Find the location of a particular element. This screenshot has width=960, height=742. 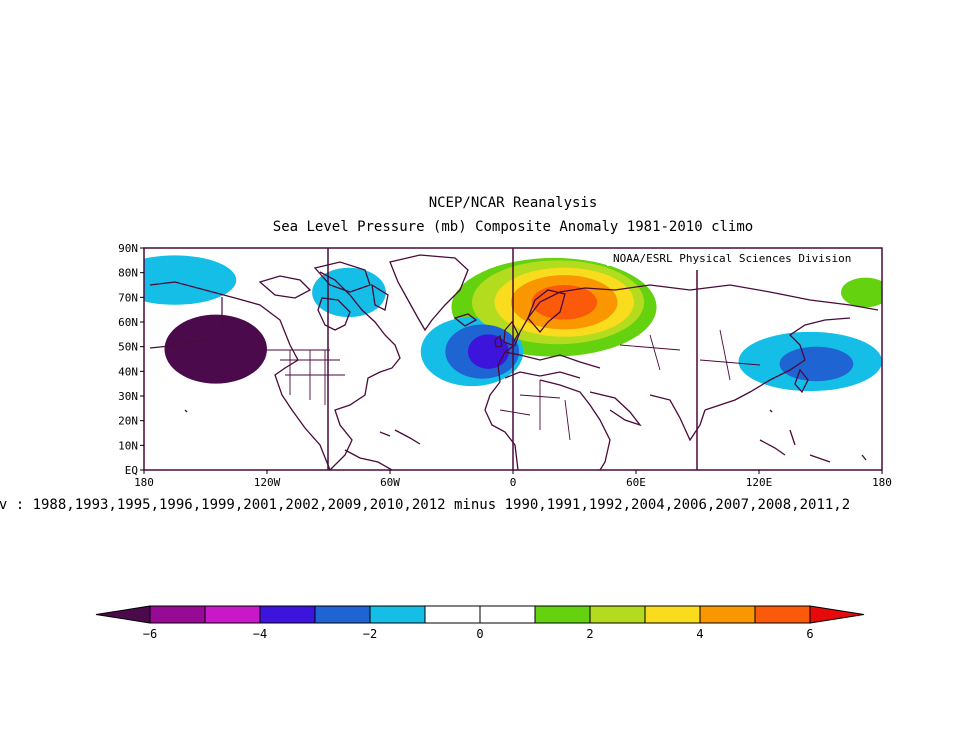

colorbar-label: 4 is located at coordinates (699, 634).